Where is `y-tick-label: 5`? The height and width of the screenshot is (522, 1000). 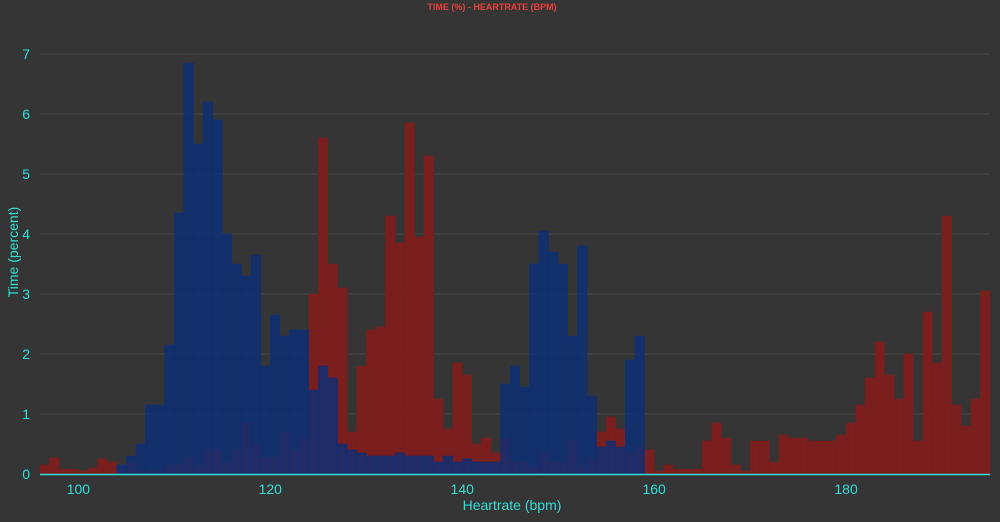
y-tick-label: 5 is located at coordinates (26, 174).